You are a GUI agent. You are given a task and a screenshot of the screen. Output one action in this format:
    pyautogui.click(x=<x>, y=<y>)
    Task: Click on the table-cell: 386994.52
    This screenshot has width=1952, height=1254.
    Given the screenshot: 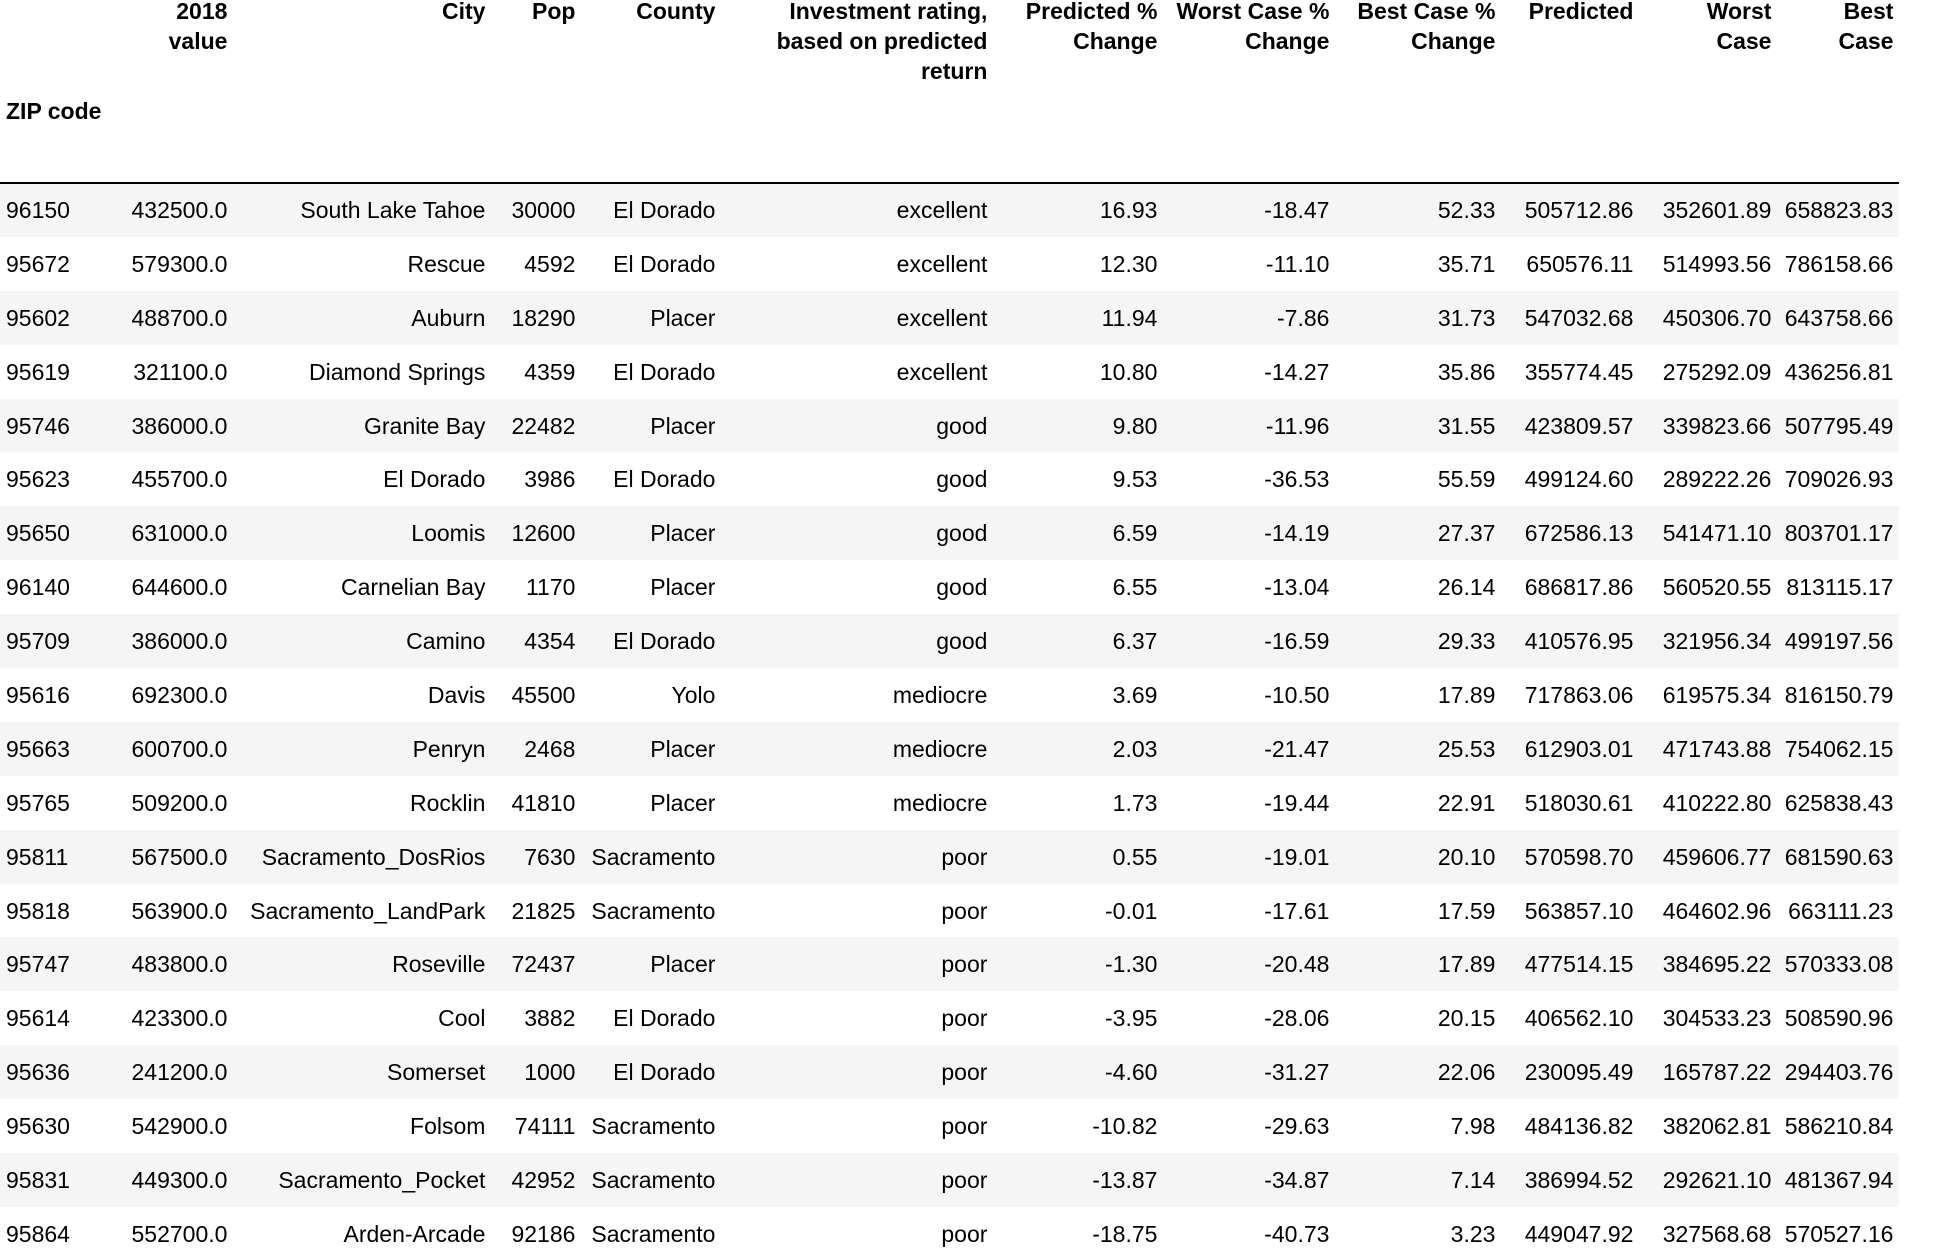 What is the action you would take?
    pyautogui.click(x=1579, y=1179)
    